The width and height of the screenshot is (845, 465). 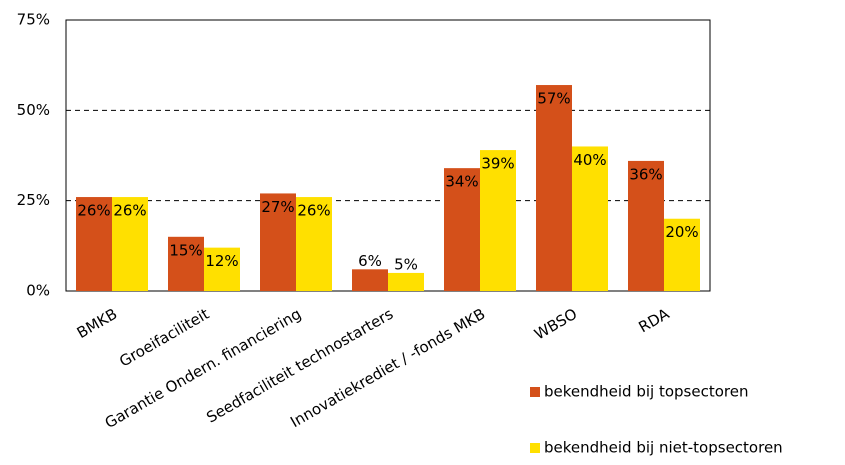 What do you see at coordinates (654, 320) in the screenshot?
I see `x-tick-label: RDA` at bounding box center [654, 320].